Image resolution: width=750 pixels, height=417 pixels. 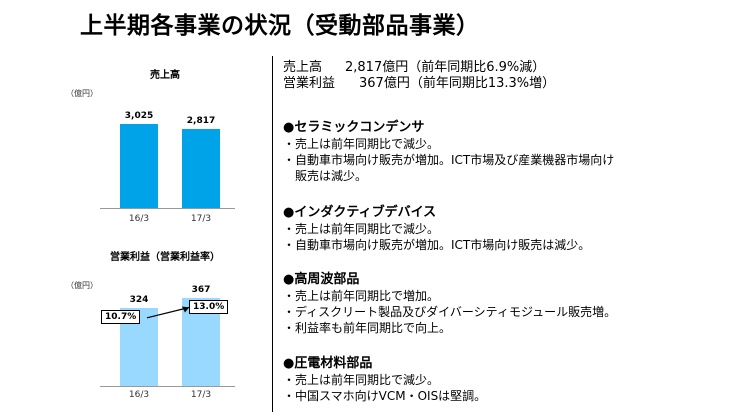 I want to click on section-heading: ●インダクティブデバイス, so click(x=360, y=212).